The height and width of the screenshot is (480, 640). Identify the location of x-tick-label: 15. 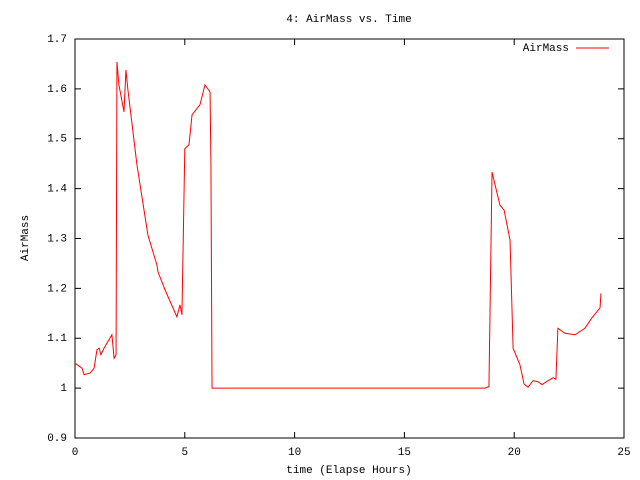
(404, 453).